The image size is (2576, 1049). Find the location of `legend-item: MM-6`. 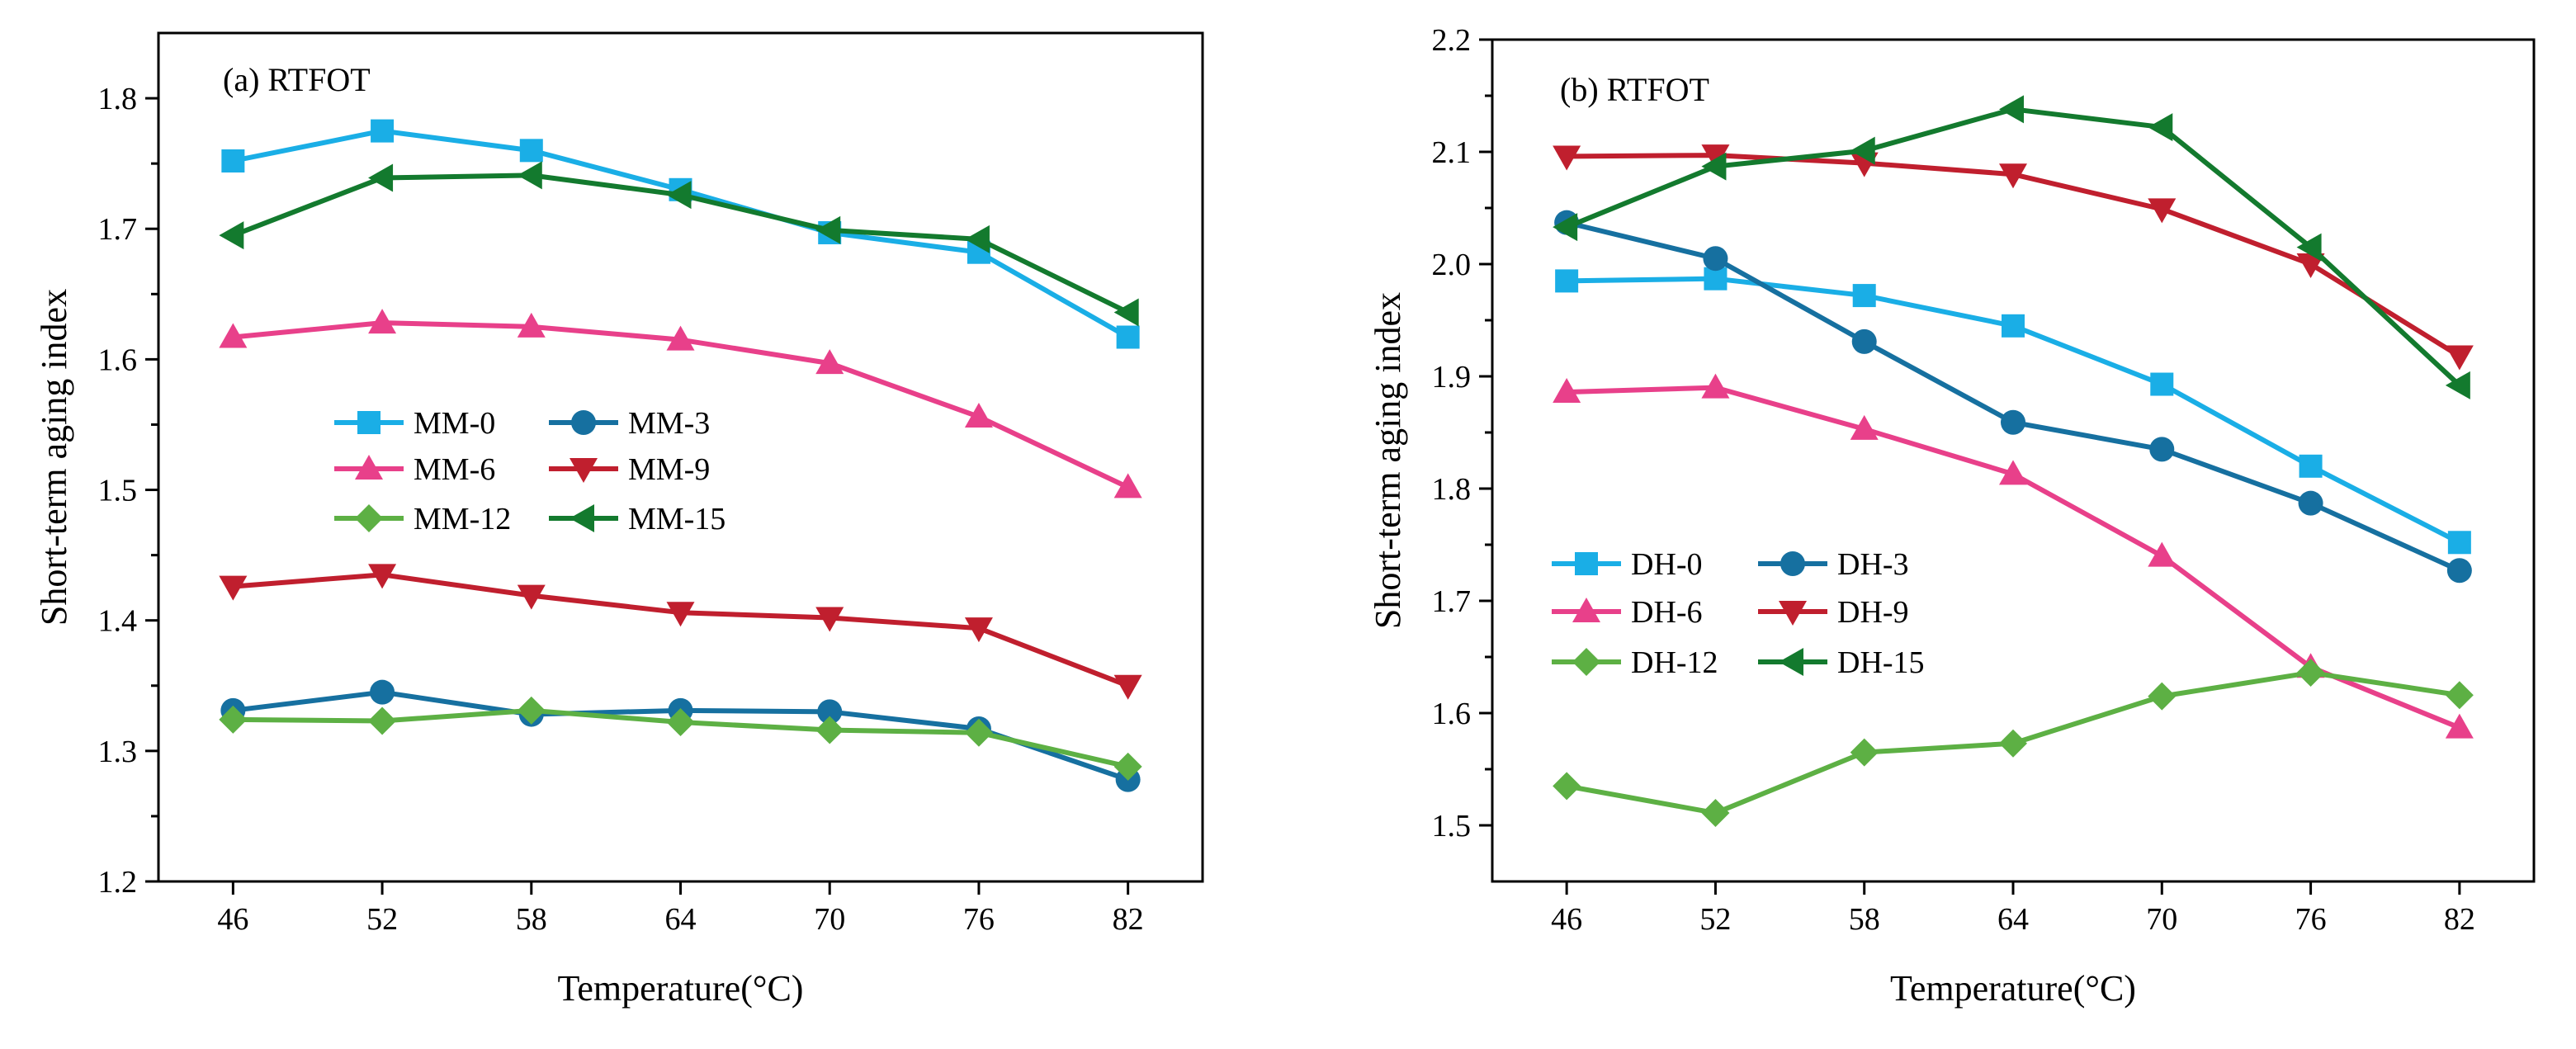

legend-item: MM-6 is located at coordinates (414, 469).